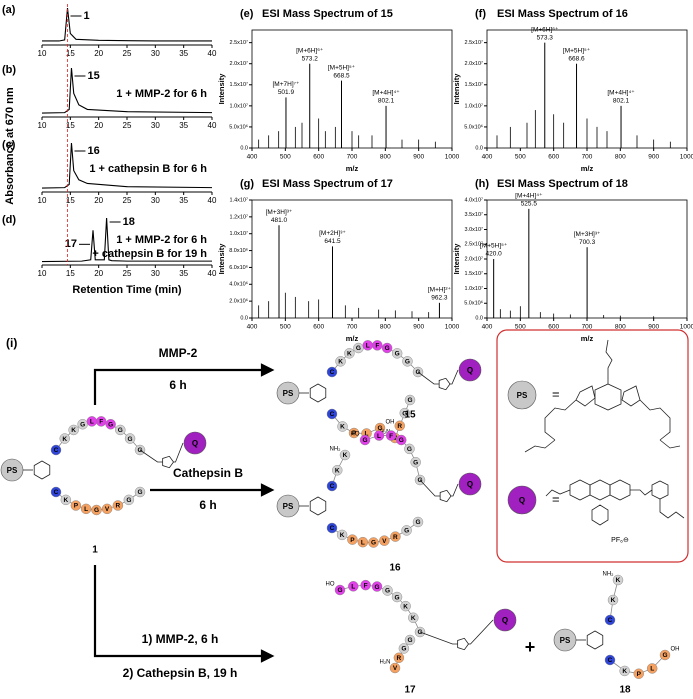 Image resolution: width=693 pixels, height=699 pixels. Describe the element at coordinates (180, 673) in the screenshot. I see `step-label: 2) Cathepsin B, 19 h` at that location.